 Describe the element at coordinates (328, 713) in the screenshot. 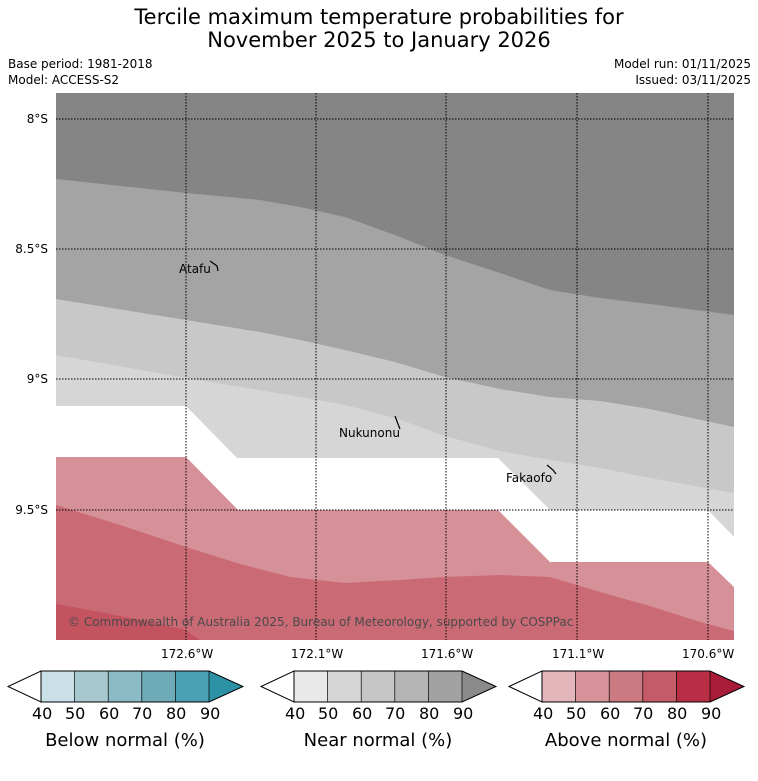

I see `cb-near-tick-50: 50` at that location.